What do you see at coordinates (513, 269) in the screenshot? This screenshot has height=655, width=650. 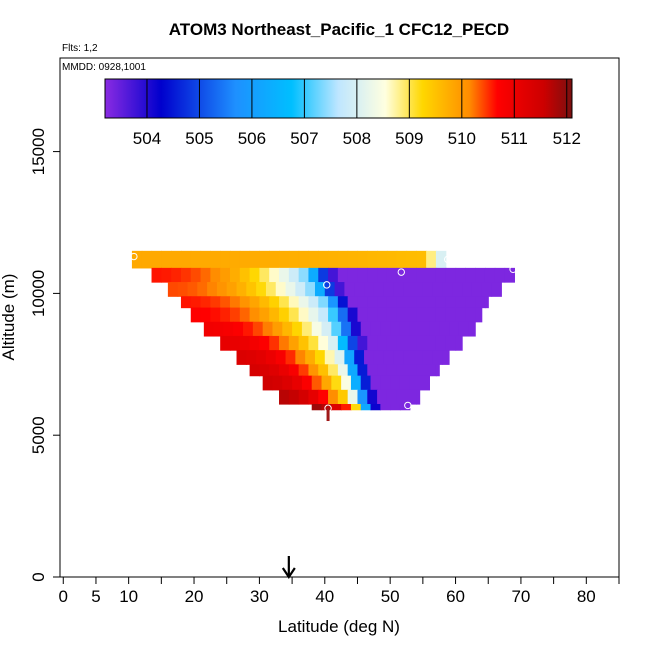 I see `sample-point` at bounding box center [513, 269].